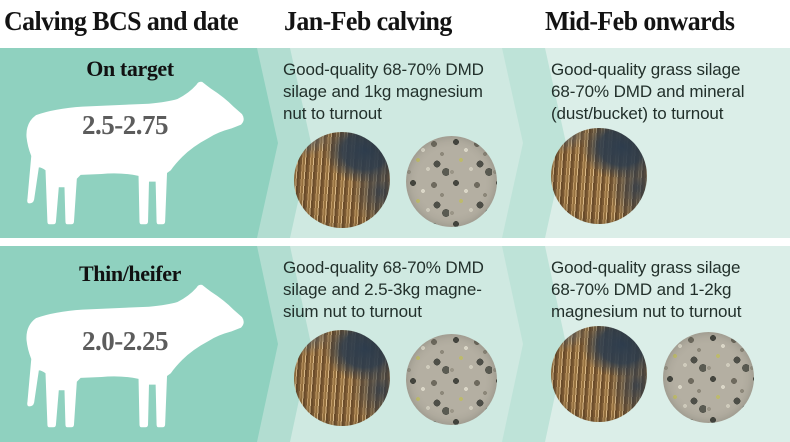 The height and width of the screenshot is (442, 790). What do you see at coordinates (648, 91) in the screenshot?
I see `advice-line: 68-70% DMD and mineral` at bounding box center [648, 91].